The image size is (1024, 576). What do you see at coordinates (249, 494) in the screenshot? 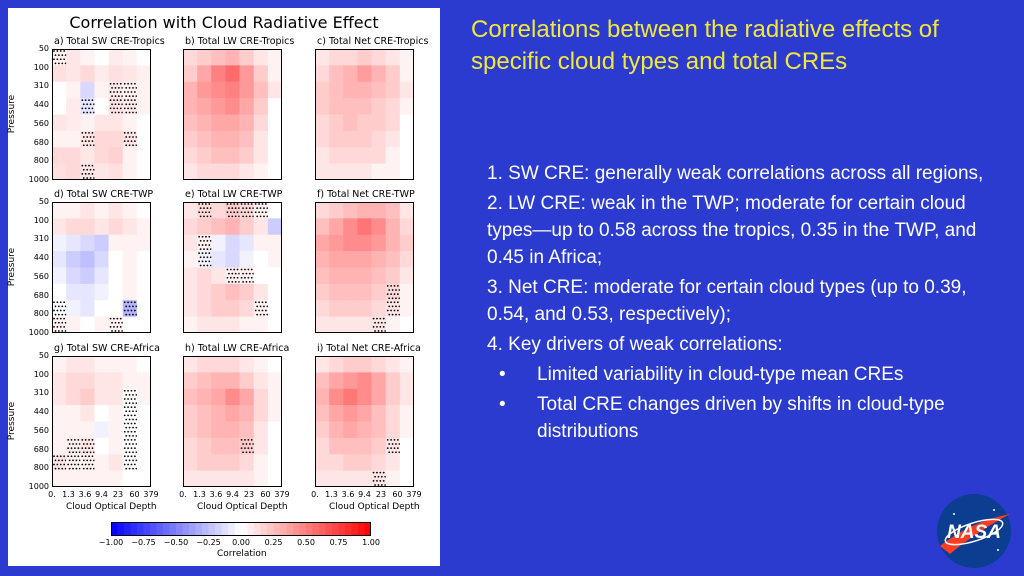
I see `x-tick-label: 23` at bounding box center [249, 494].